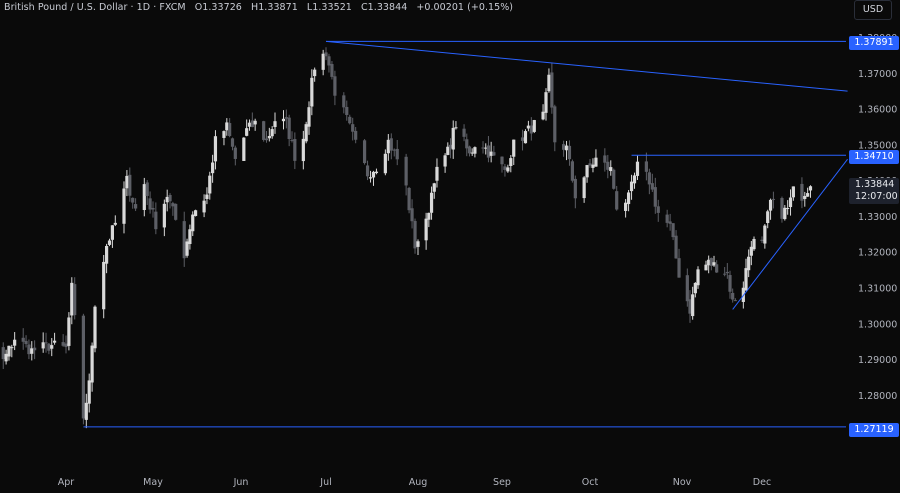  I want to click on low-label: L, so click(309, 7).